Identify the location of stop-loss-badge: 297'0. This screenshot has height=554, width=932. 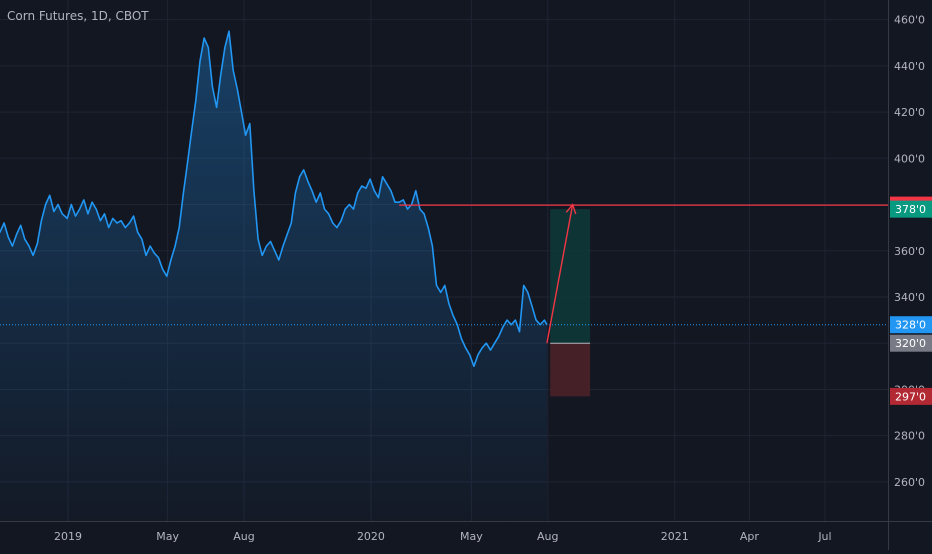
(910, 396).